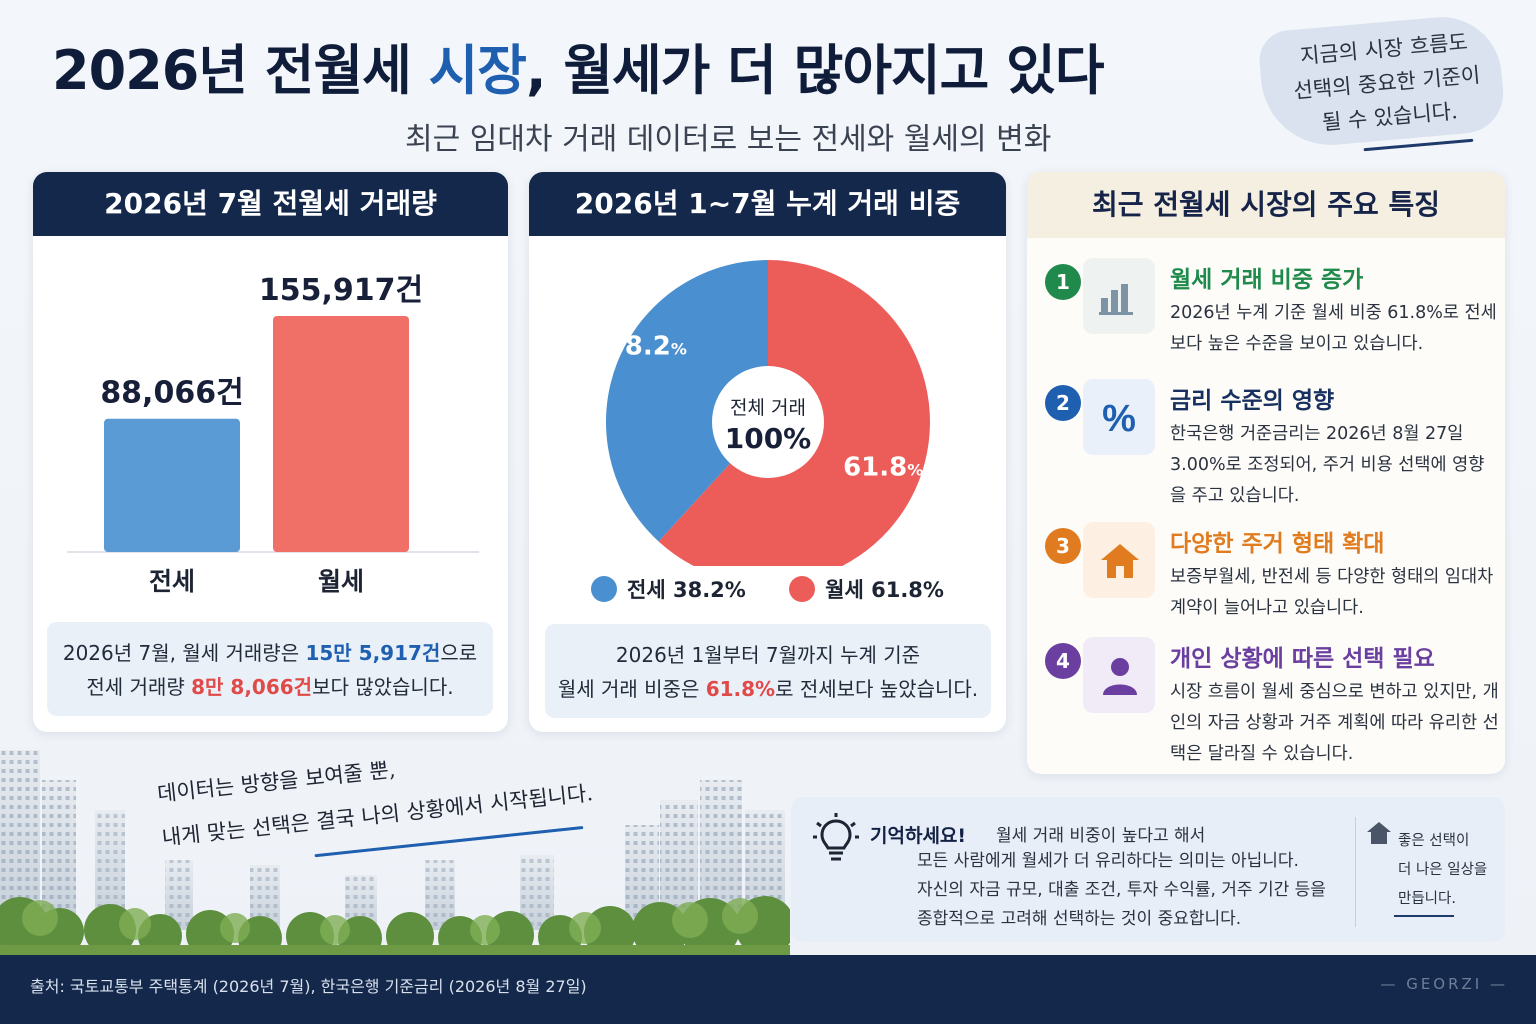 Image resolution: width=1536 pixels, height=1024 pixels. What do you see at coordinates (1427, 899) in the screenshot?
I see `side-note-line-3: 만듭니다.` at bounding box center [1427, 899].